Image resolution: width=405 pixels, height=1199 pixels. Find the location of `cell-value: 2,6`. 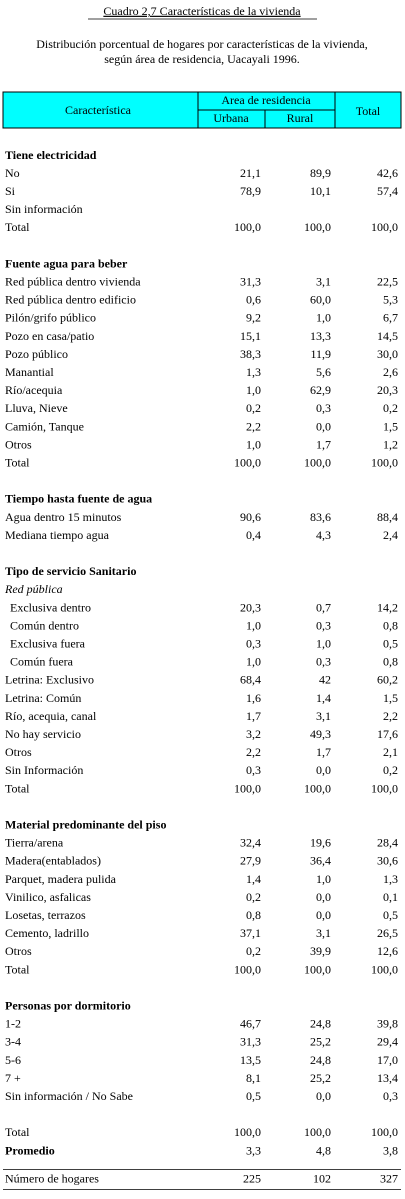

cell-value: 2,6 is located at coordinates (390, 372).